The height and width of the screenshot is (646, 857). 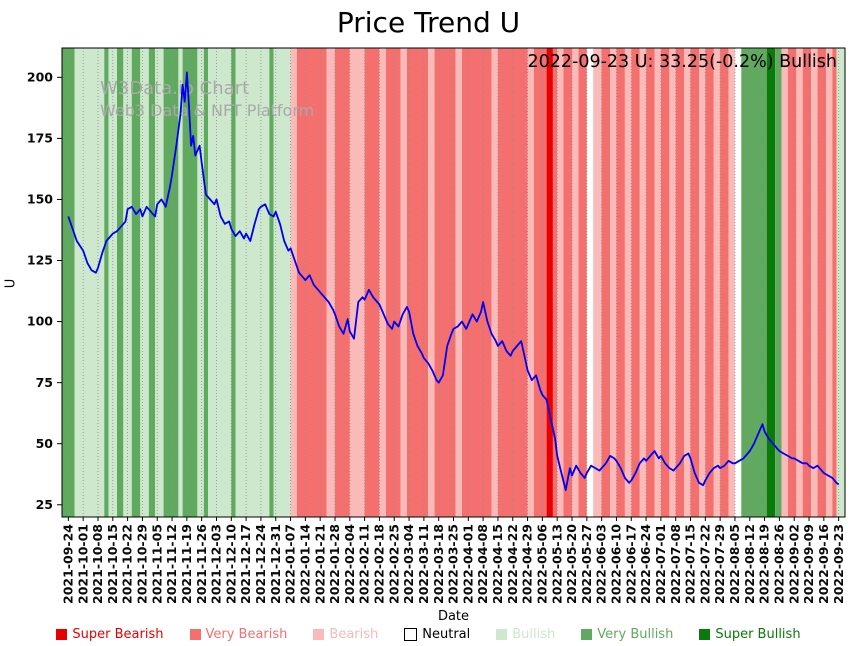 I want to click on svg-text: 2021-09-24, so click(x=67, y=564).